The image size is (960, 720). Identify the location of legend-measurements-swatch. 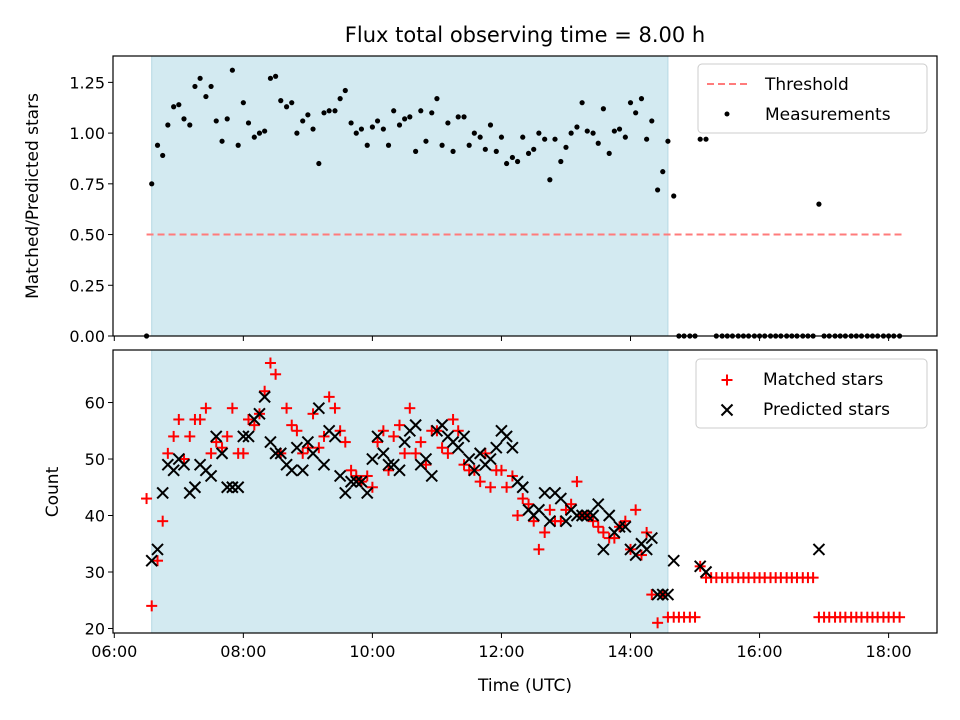
(727, 114).